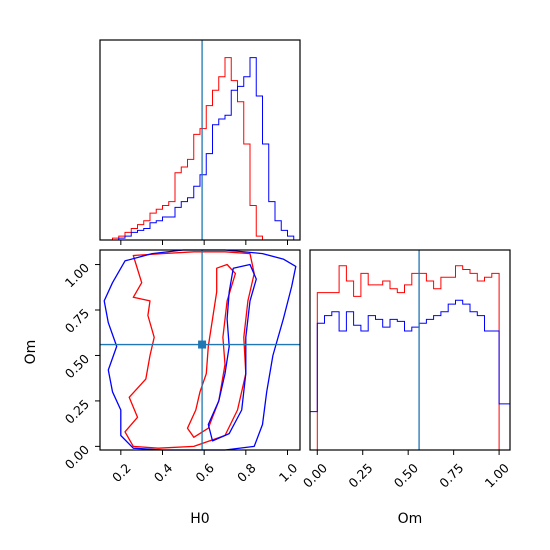 Image resolution: width=550 pixels, height=550 pixels. I want to click on contour-x-ticks: 0.2 0.4 0.6 0.8 1.0, so click(204, 467).